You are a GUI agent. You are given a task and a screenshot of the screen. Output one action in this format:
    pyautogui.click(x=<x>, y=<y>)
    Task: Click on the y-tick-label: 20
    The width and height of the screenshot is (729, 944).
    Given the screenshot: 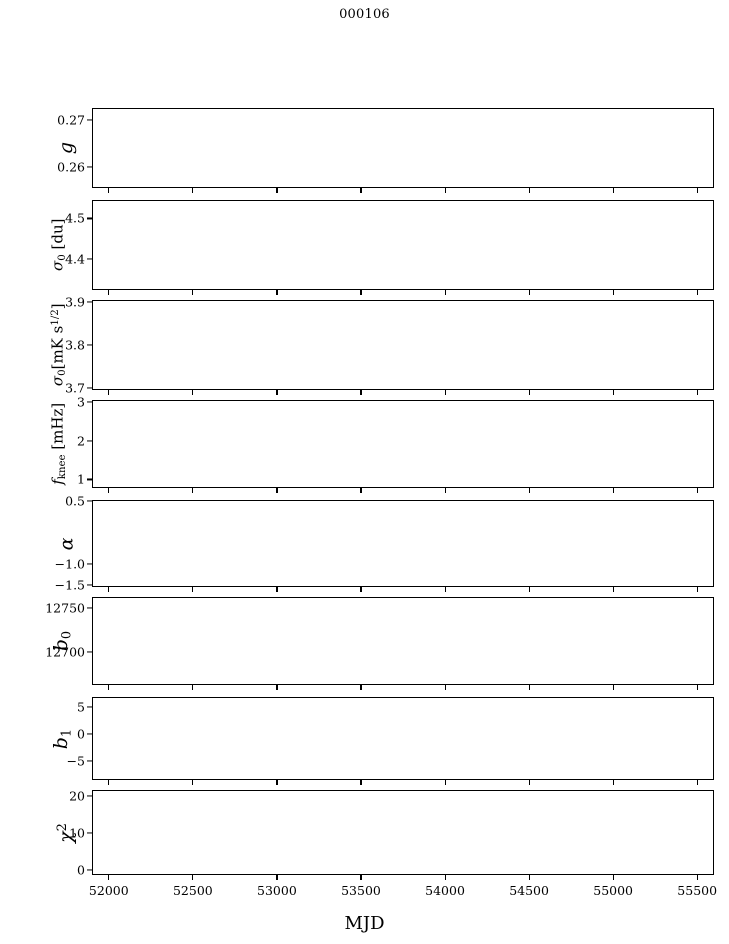 What is the action you would take?
    pyautogui.click(x=77, y=796)
    